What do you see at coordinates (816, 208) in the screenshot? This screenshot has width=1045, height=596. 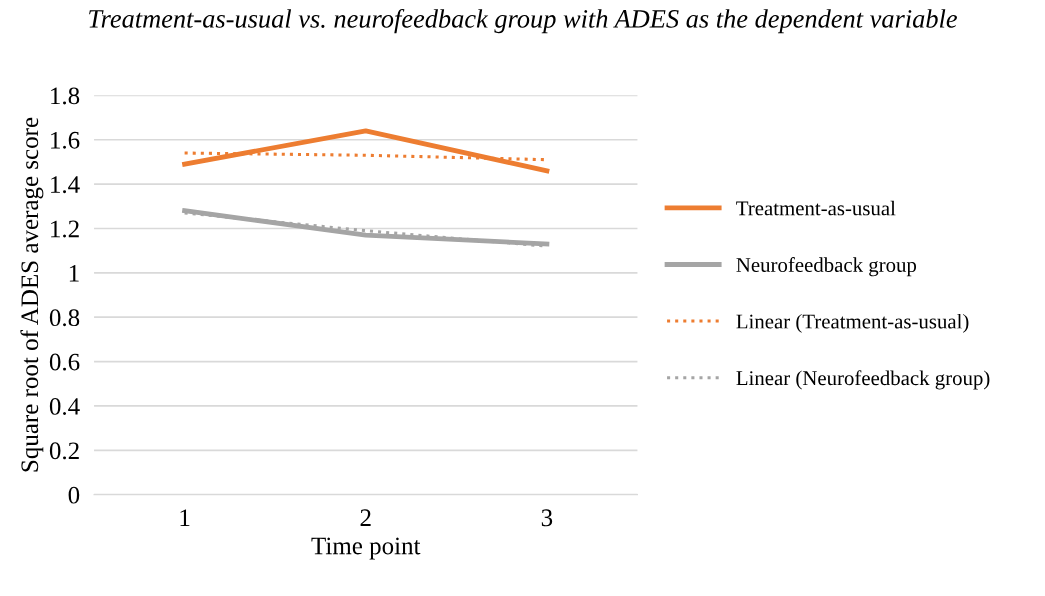 I see `legend-label: Treatment-as-usual` at bounding box center [816, 208].